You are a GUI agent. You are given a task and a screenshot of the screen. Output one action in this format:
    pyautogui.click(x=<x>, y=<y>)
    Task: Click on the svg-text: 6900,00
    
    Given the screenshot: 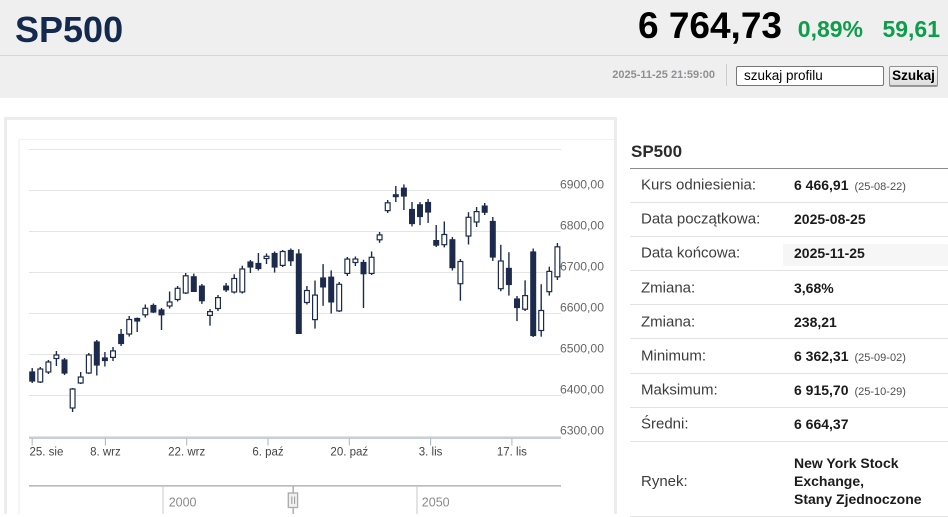 What is the action you would take?
    pyautogui.click(x=582, y=184)
    